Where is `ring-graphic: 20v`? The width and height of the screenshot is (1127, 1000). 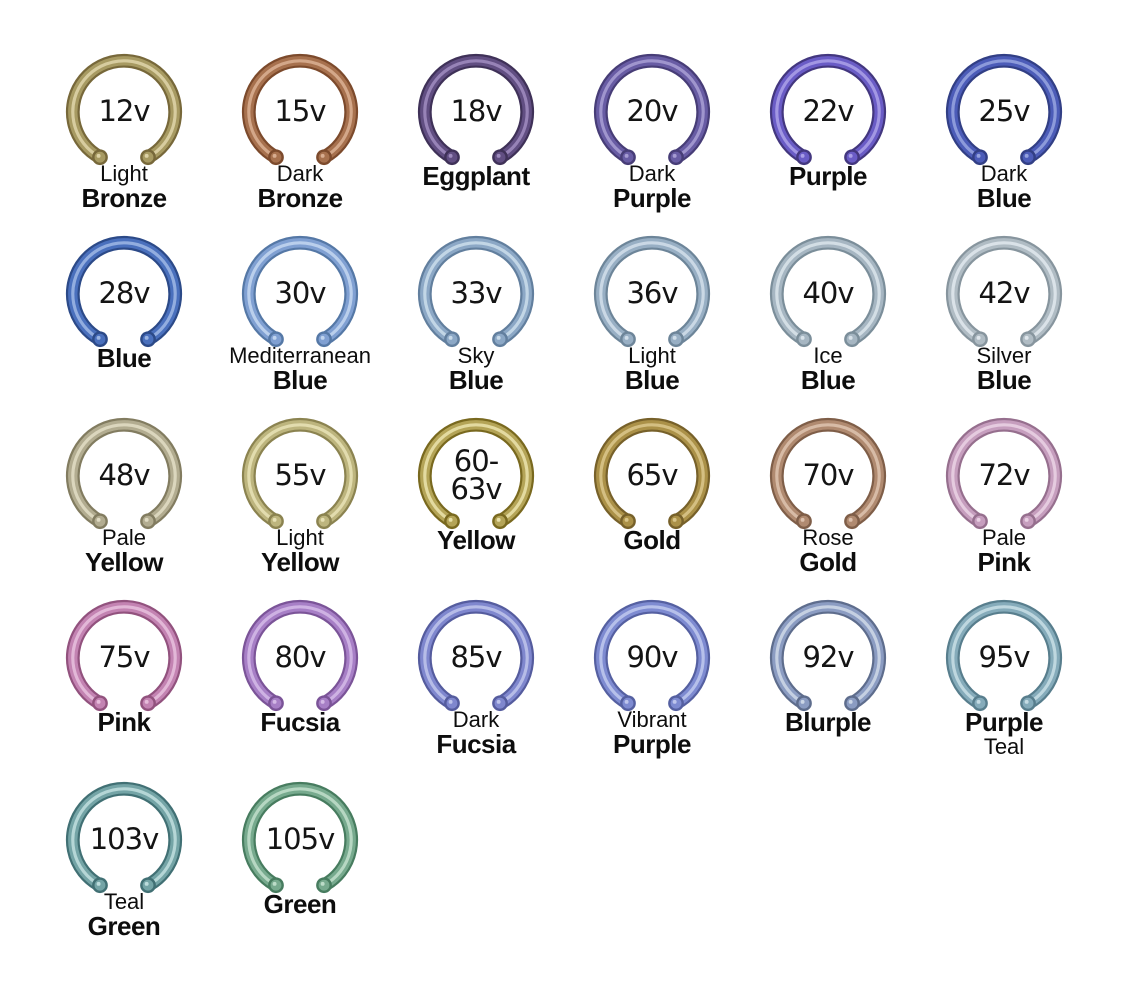
ring-graphic: 20v is located at coordinates (652, 112).